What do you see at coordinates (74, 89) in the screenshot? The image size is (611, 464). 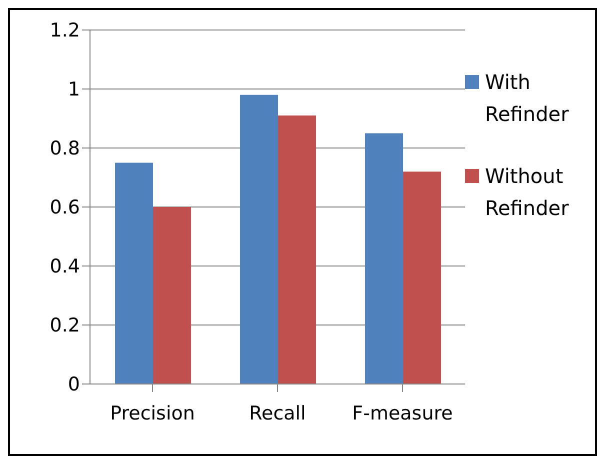 I see `y-tick-label: 1` at bounding box center [74, 89].